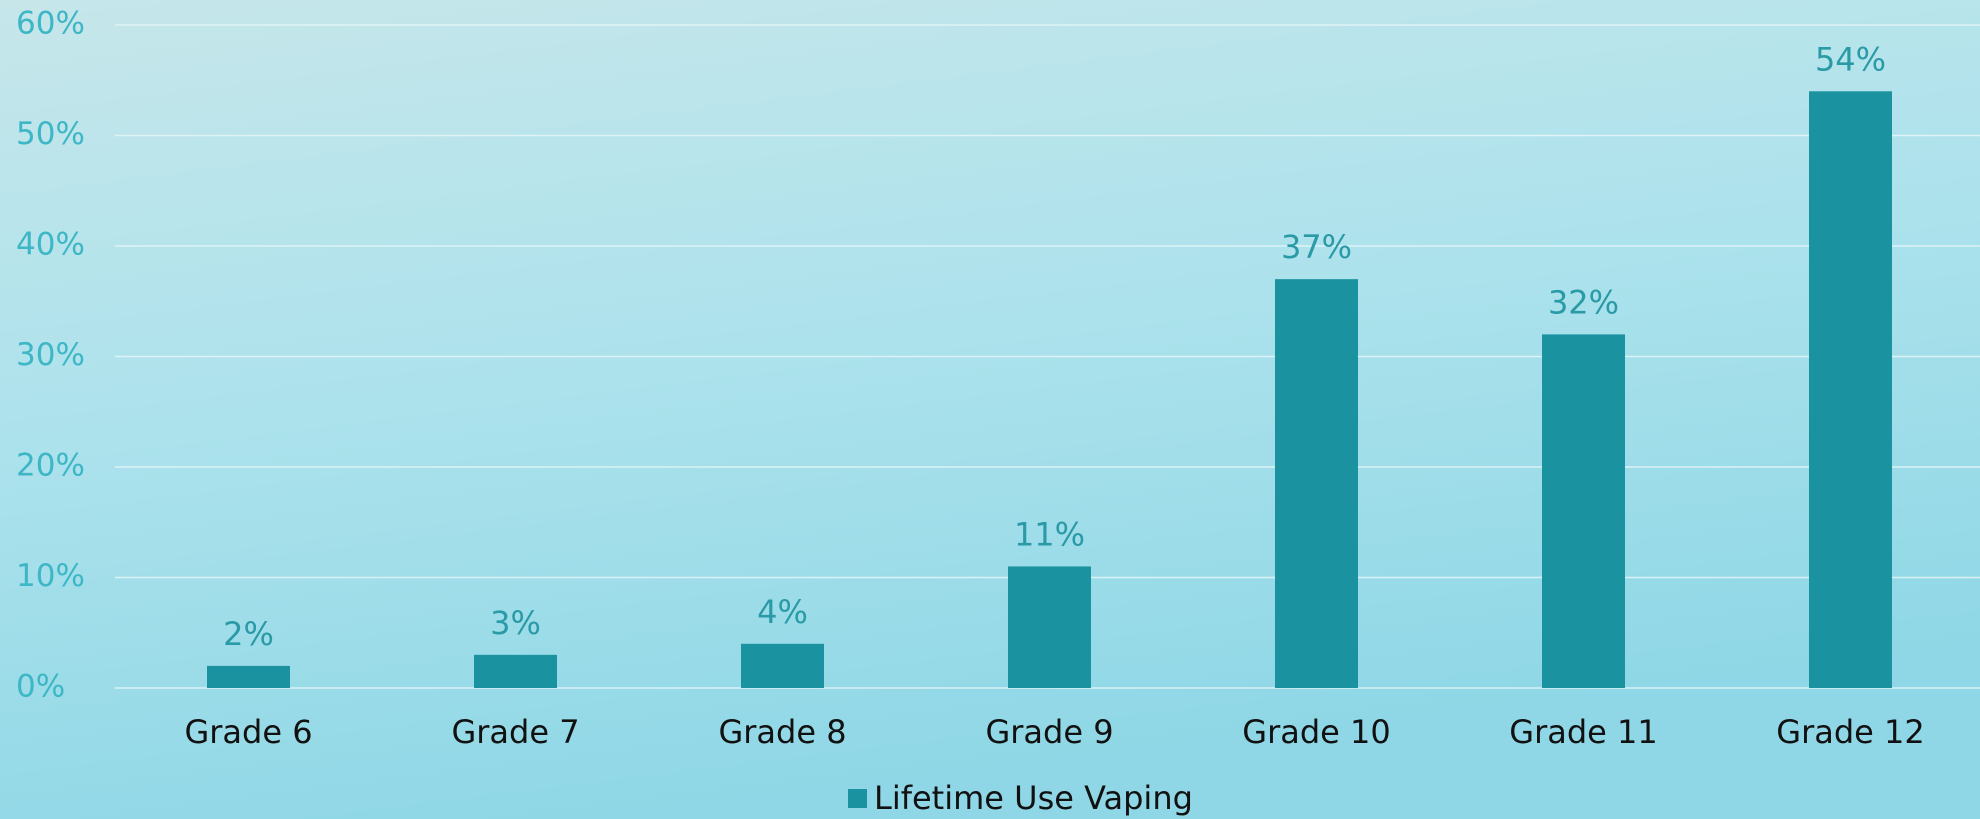 The width and height of the screenshot is (1980, 819). What do you see at coordinates (50, 24) in the screenshot?
I see `y-tick-label: 60%` at bounding box center [50, 24].